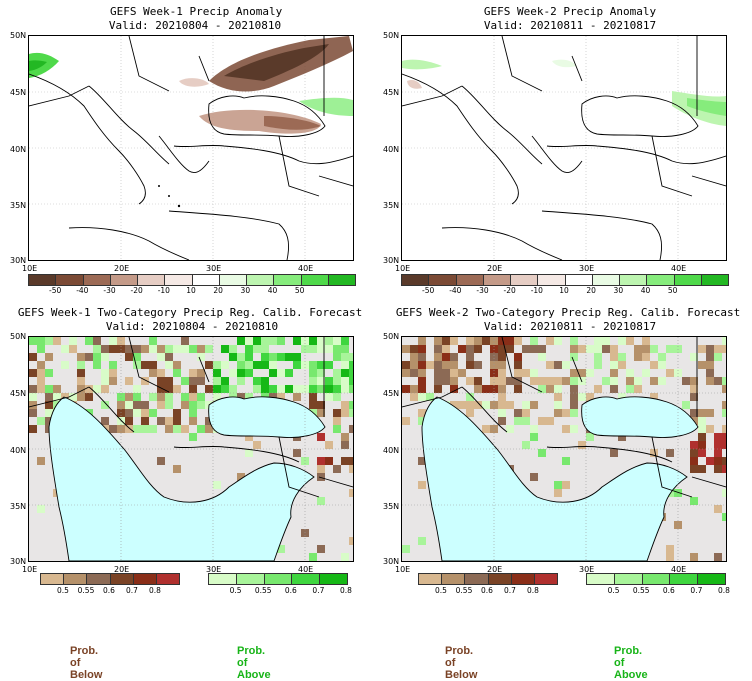 This screenshot has width=752, height=681. Describe the element at coordinates (318, 590) in the screenshot. I see `colorbar-tick-label: 0.7` at that location.